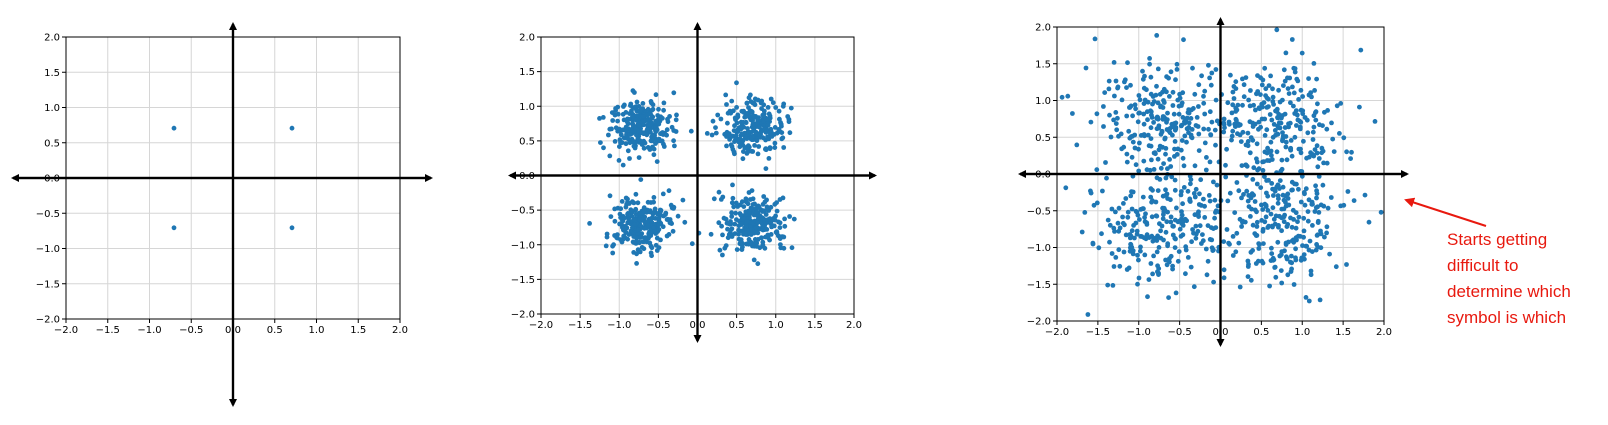  Describe the element at coordinates (400, 330) in the screenshot. I see `x-tick-label: 2.0` at that location.